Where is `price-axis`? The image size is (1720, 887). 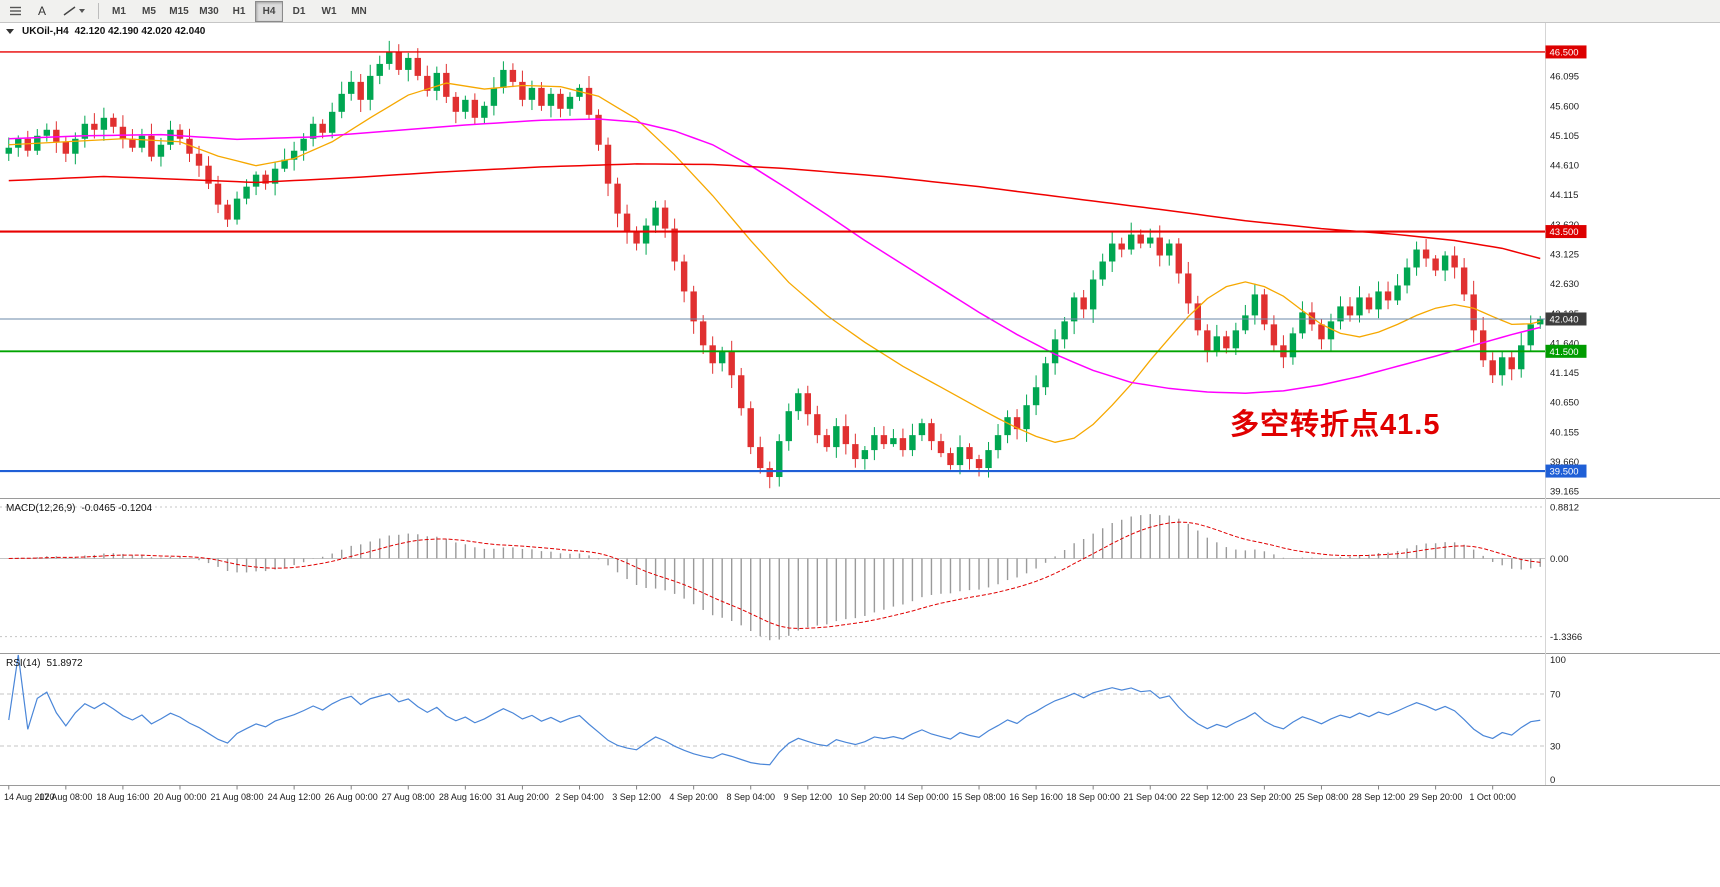 price-axis is located at coordinates (1632, 404).